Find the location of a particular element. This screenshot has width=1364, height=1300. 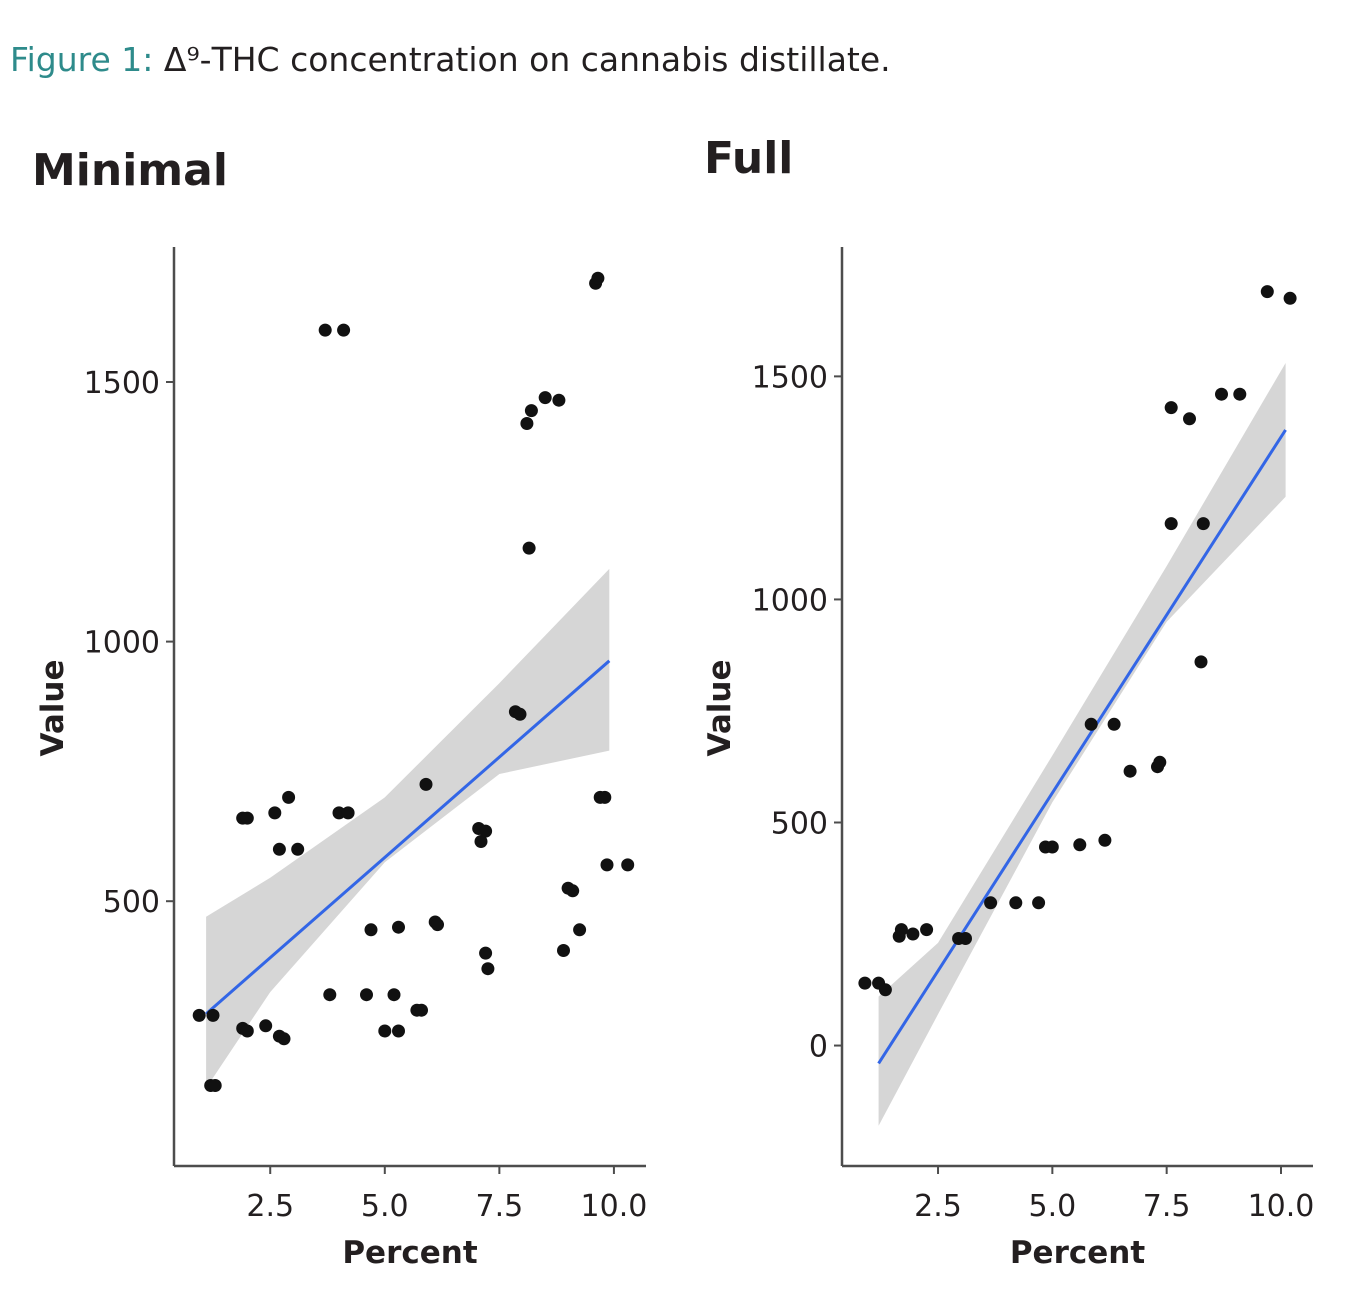

x-axis-label-full: Percent is located at coordinates (1078, 1253).